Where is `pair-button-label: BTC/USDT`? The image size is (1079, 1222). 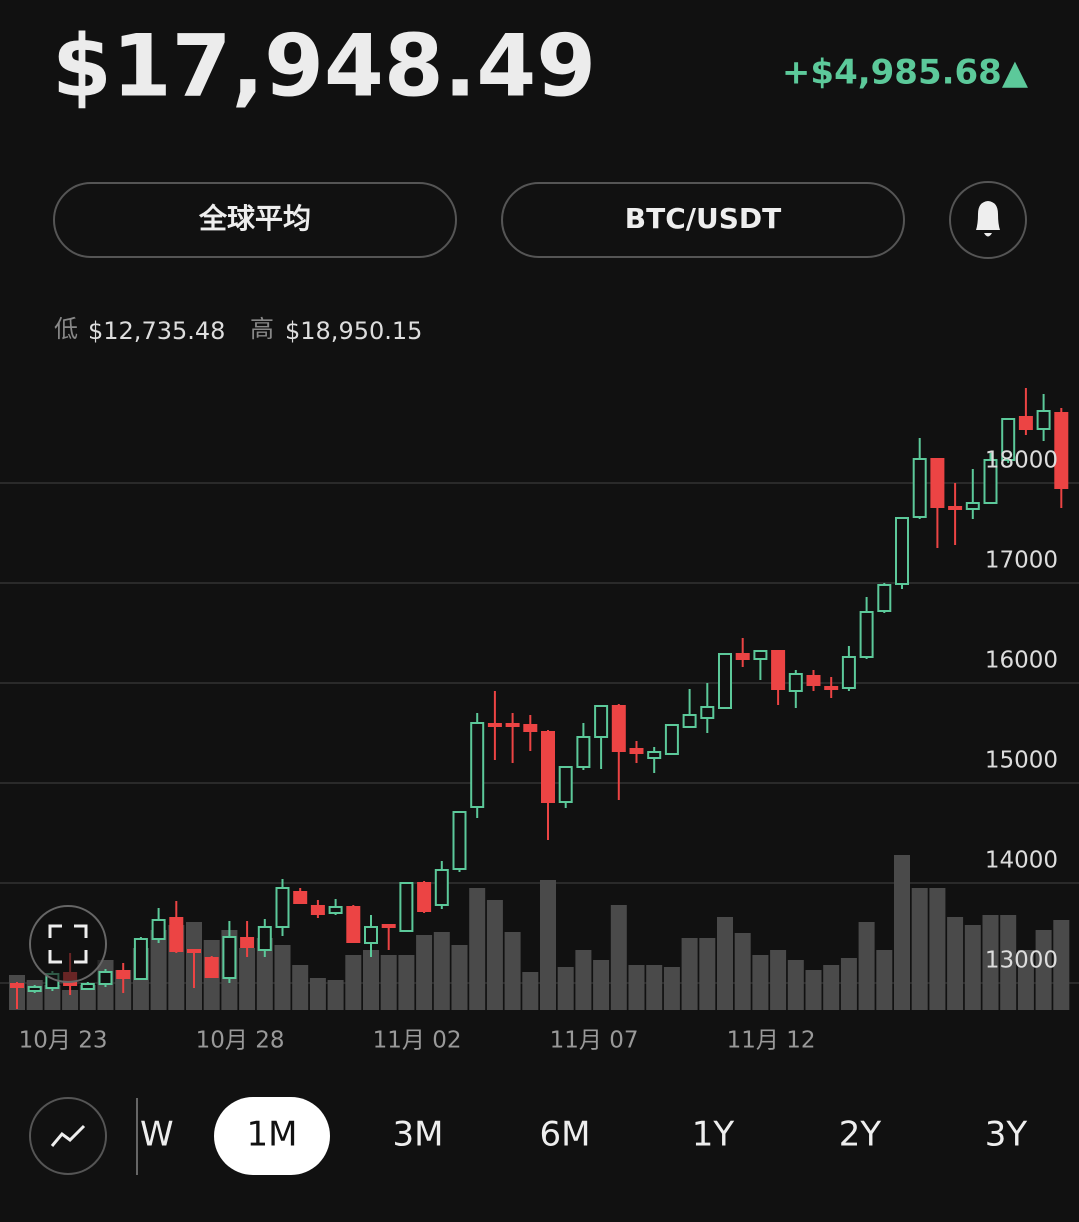
pair-button-label: BTC/USDT is located at coordinates (703, 218).